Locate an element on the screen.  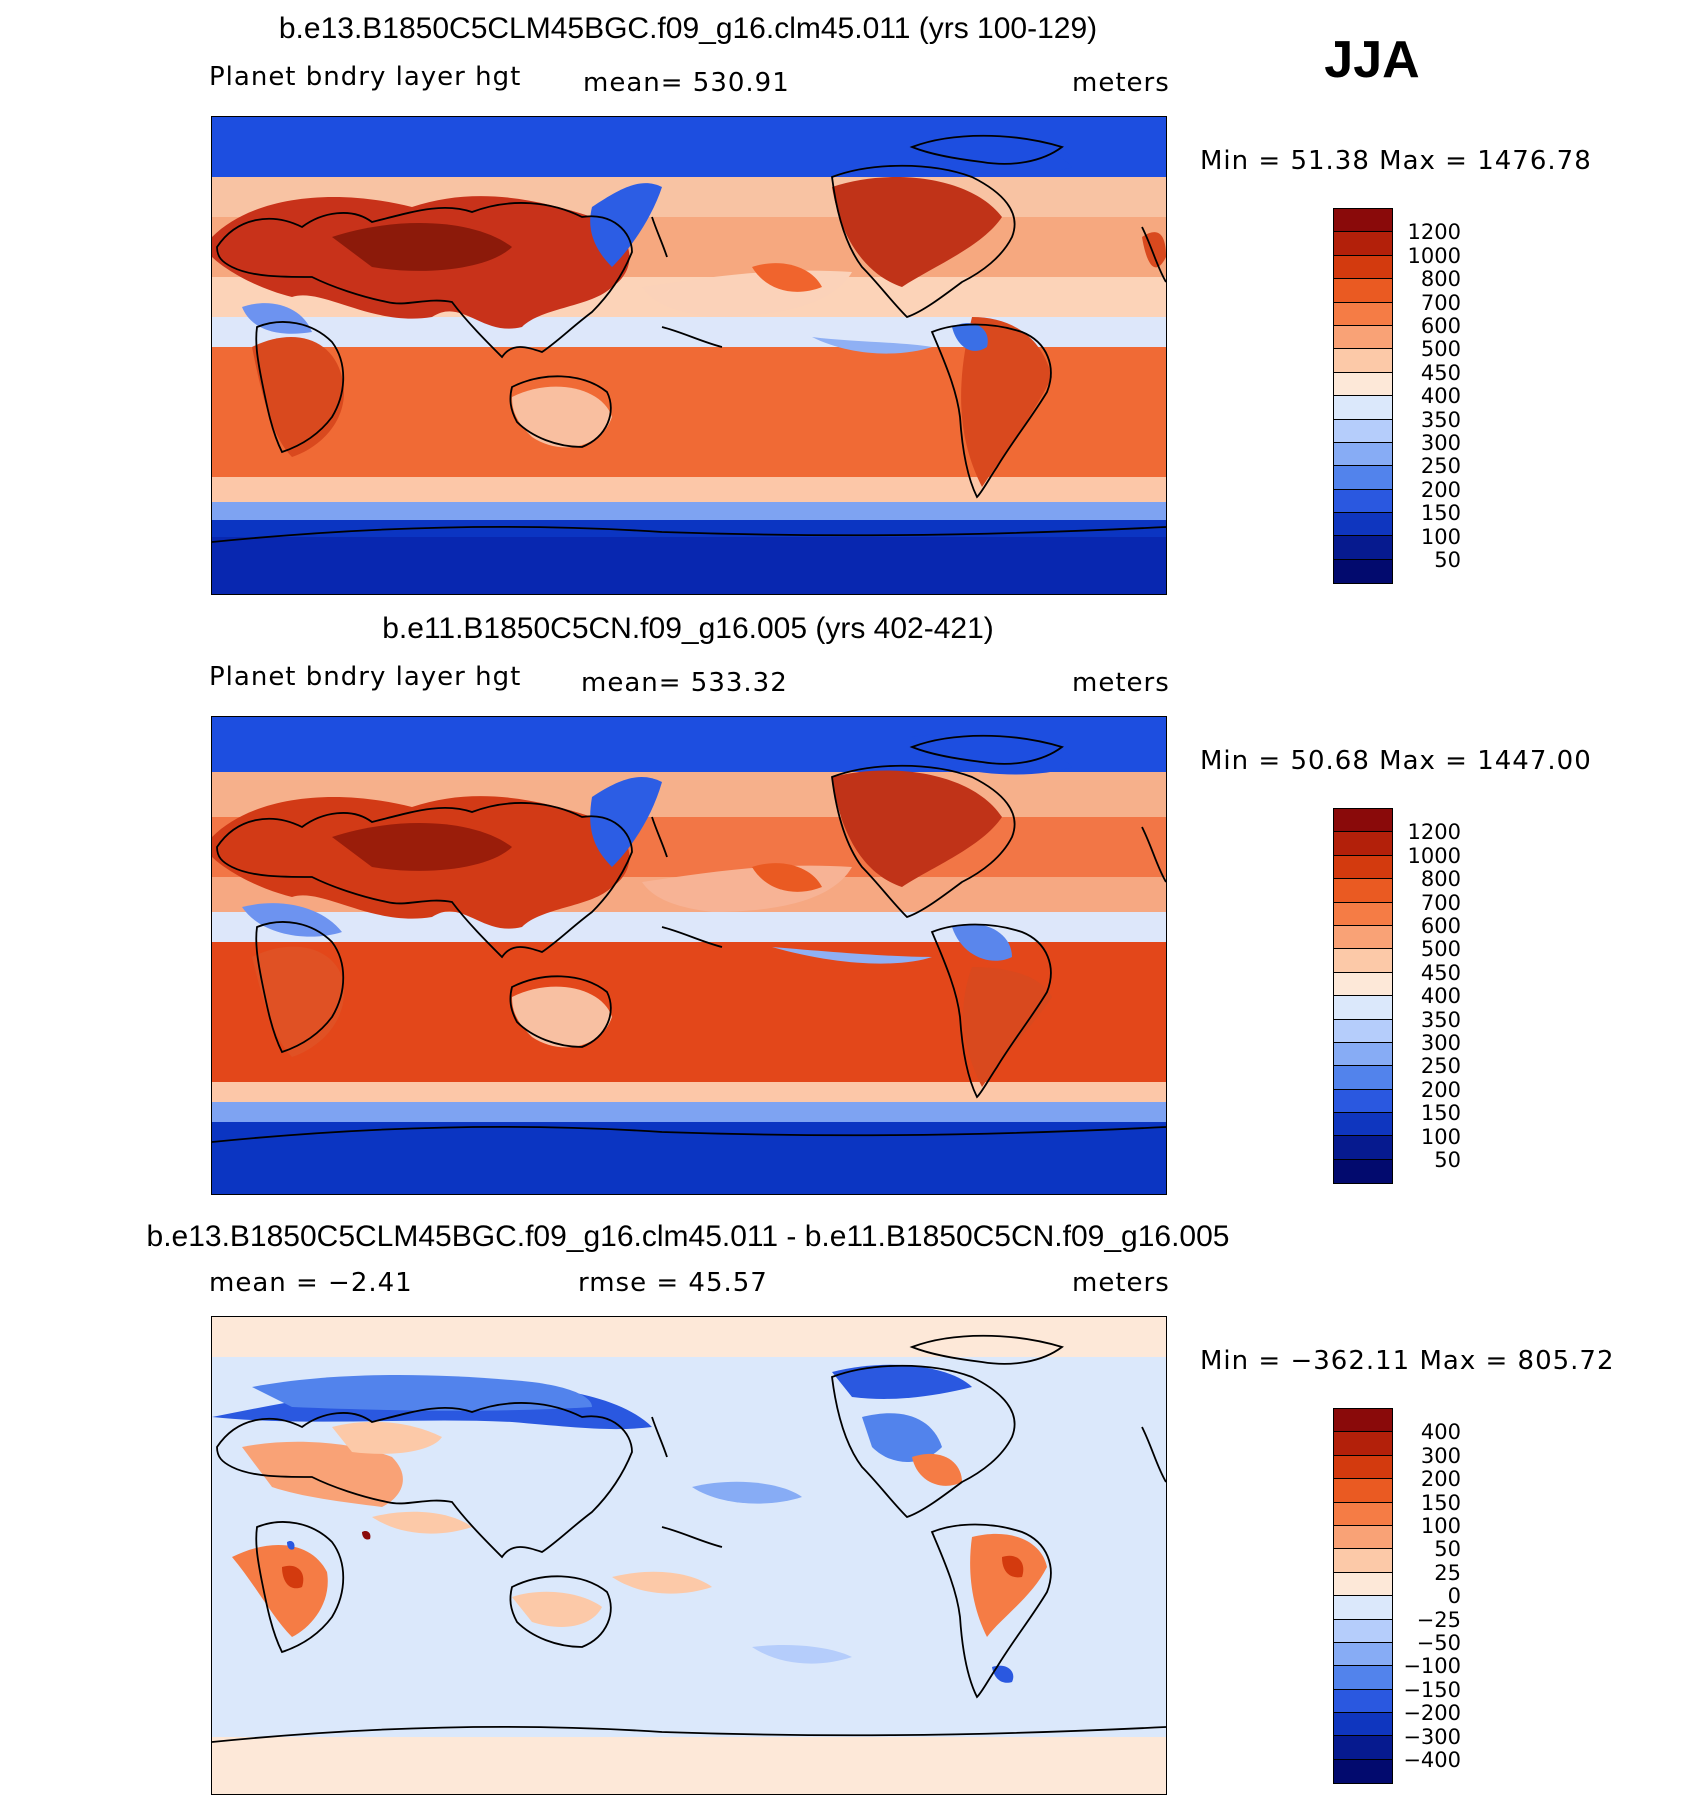
colorbar-label: 25 is located at coordinates (1447, 1573).